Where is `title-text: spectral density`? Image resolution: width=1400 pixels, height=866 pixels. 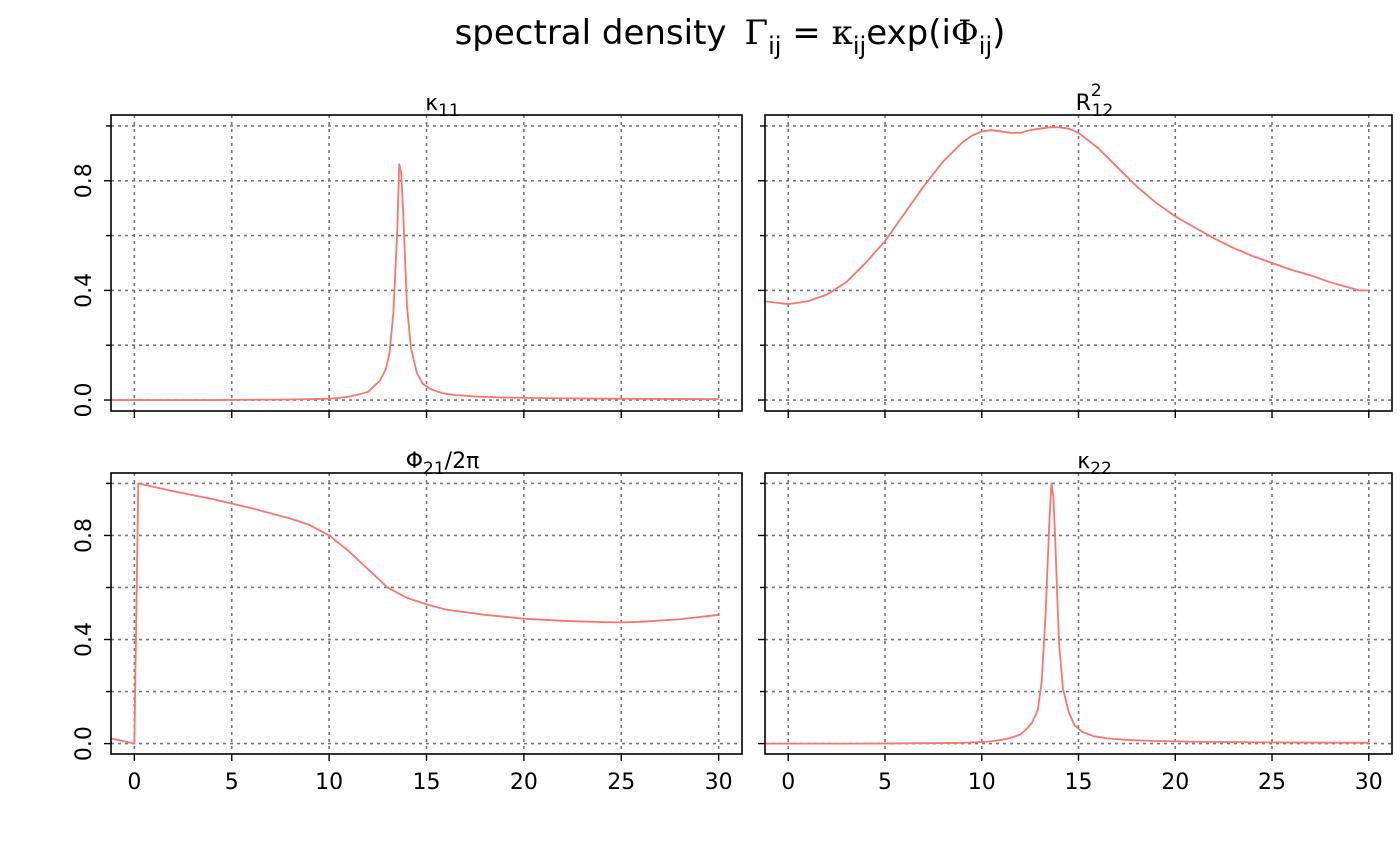 title-text: spectral density is located at coordinates (591, 33).